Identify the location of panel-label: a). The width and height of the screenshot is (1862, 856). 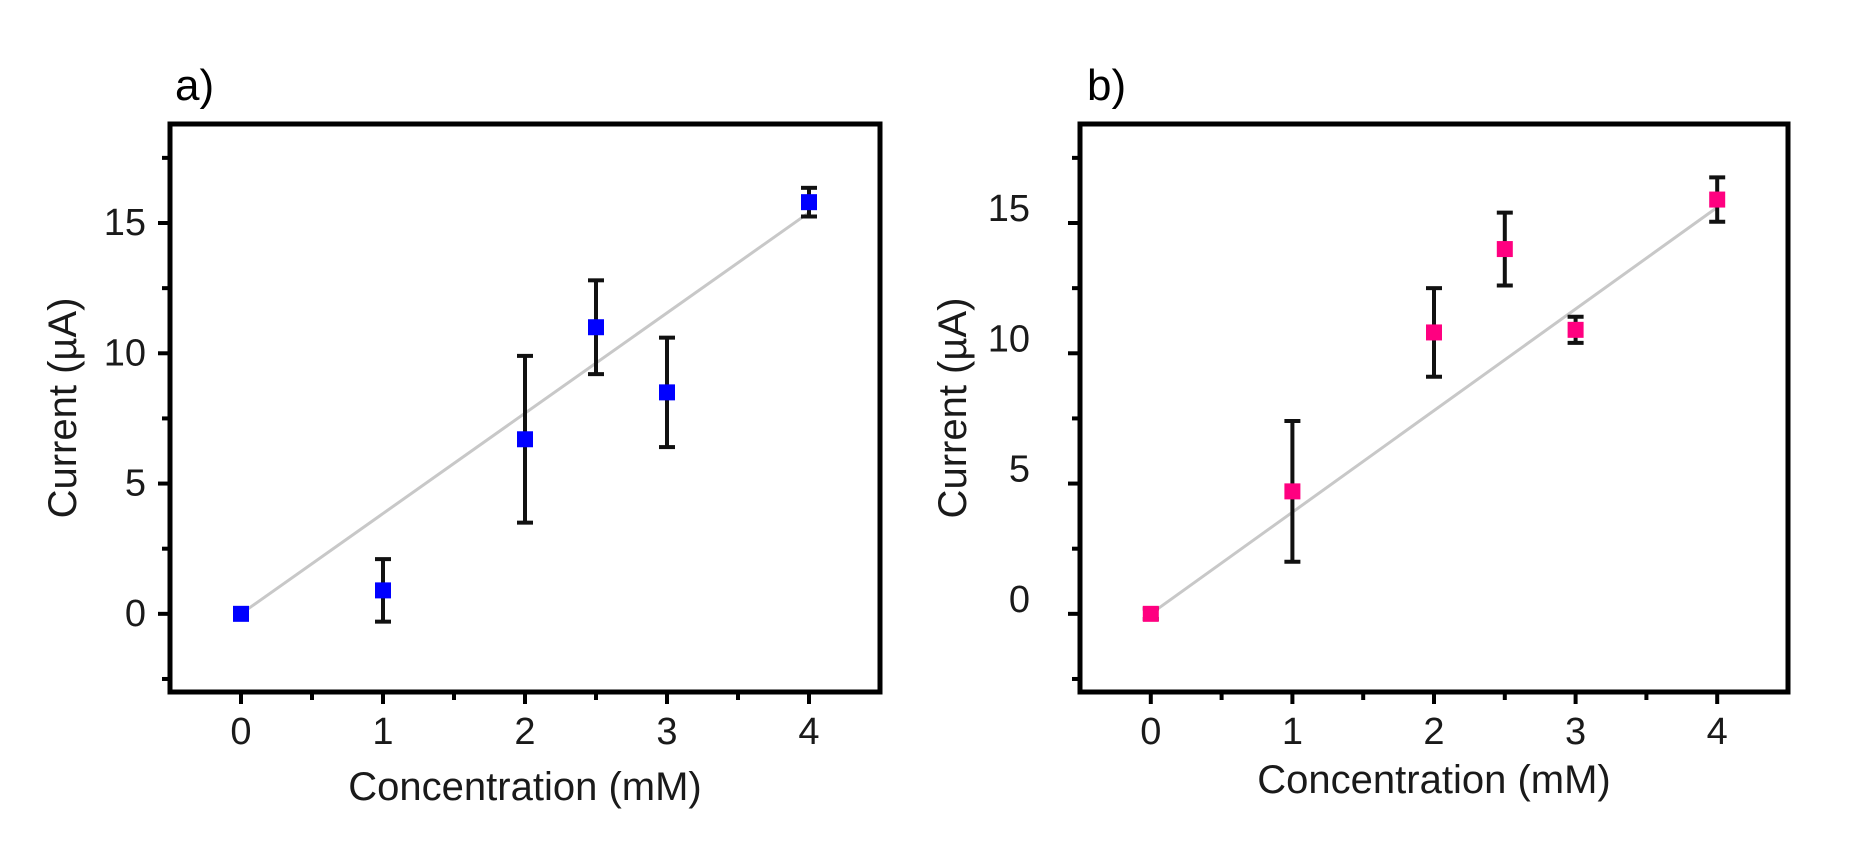
(194, 85).